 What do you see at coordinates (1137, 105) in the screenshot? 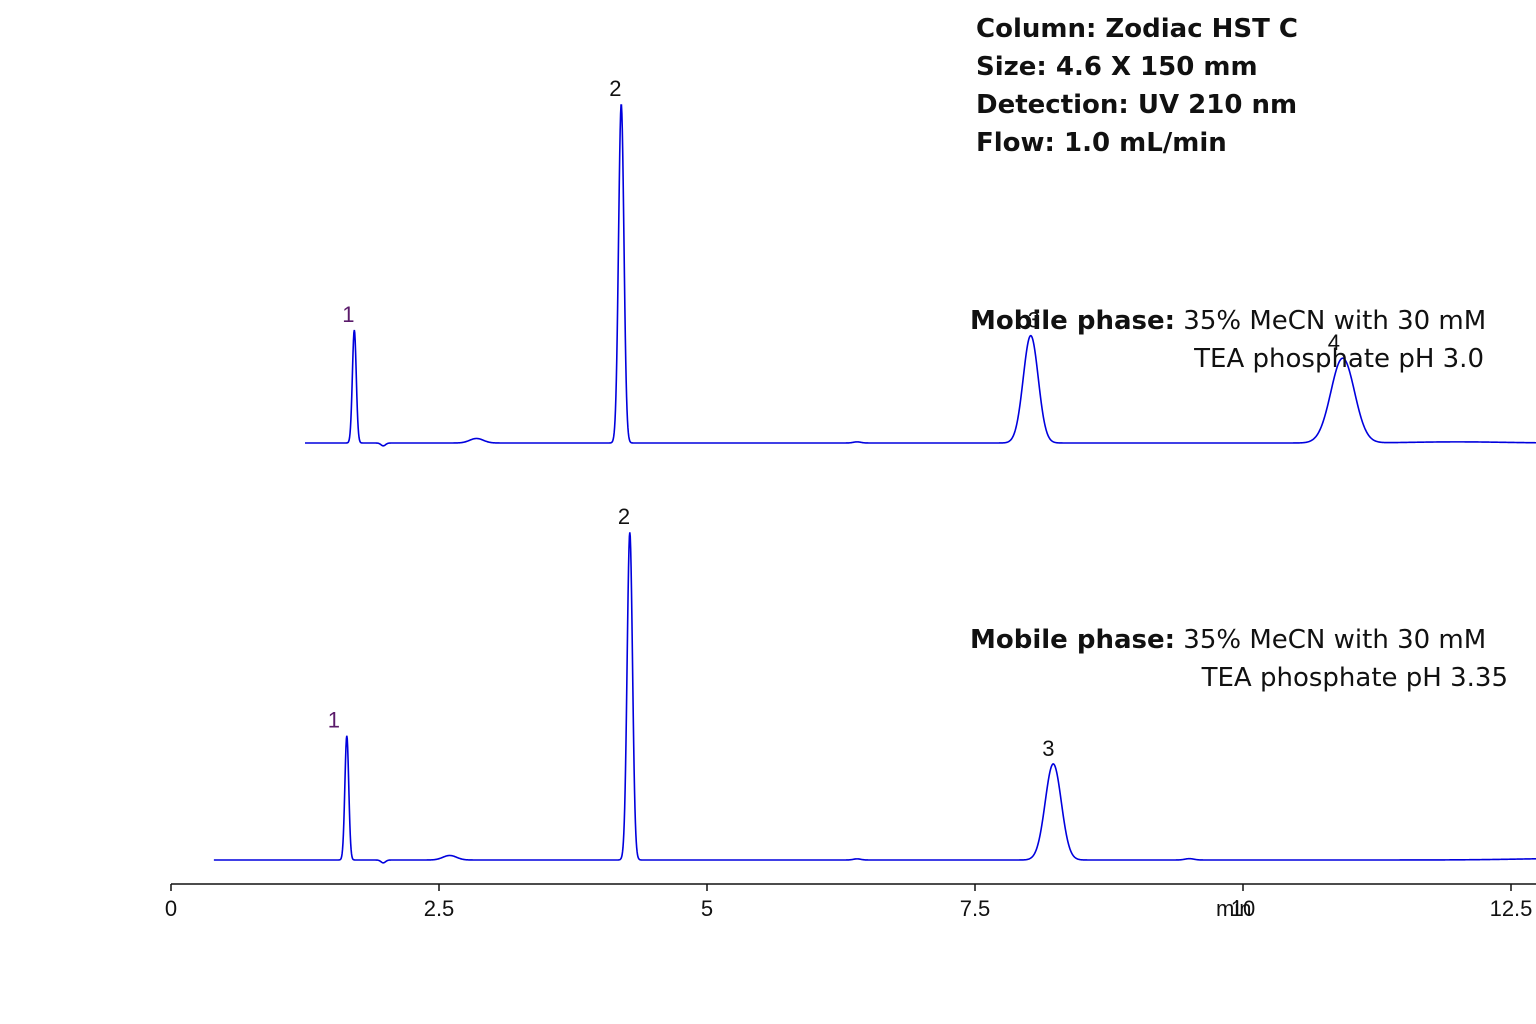
I see `detection-info: Detection: UV 210 nm` at bounding box center [1137, 105].